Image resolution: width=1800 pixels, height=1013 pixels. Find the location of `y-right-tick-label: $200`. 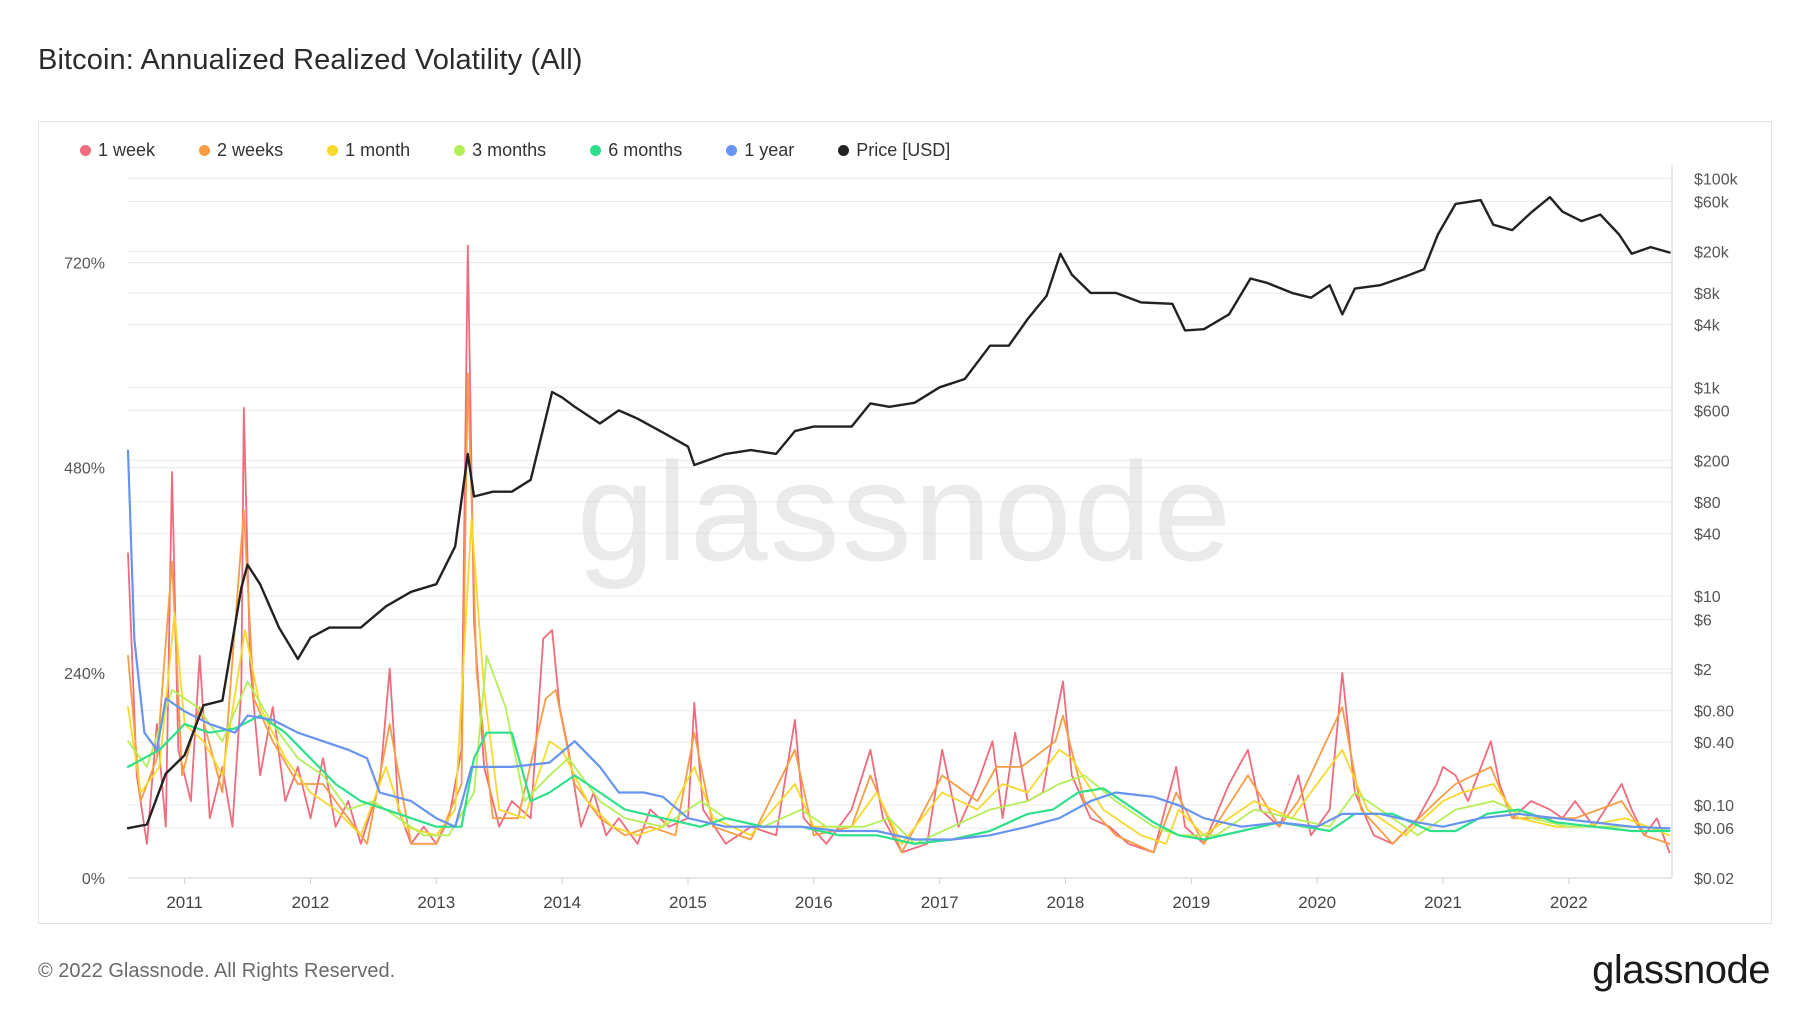

y-right-tick-label: $200 is located at coordinates (1712, 461).